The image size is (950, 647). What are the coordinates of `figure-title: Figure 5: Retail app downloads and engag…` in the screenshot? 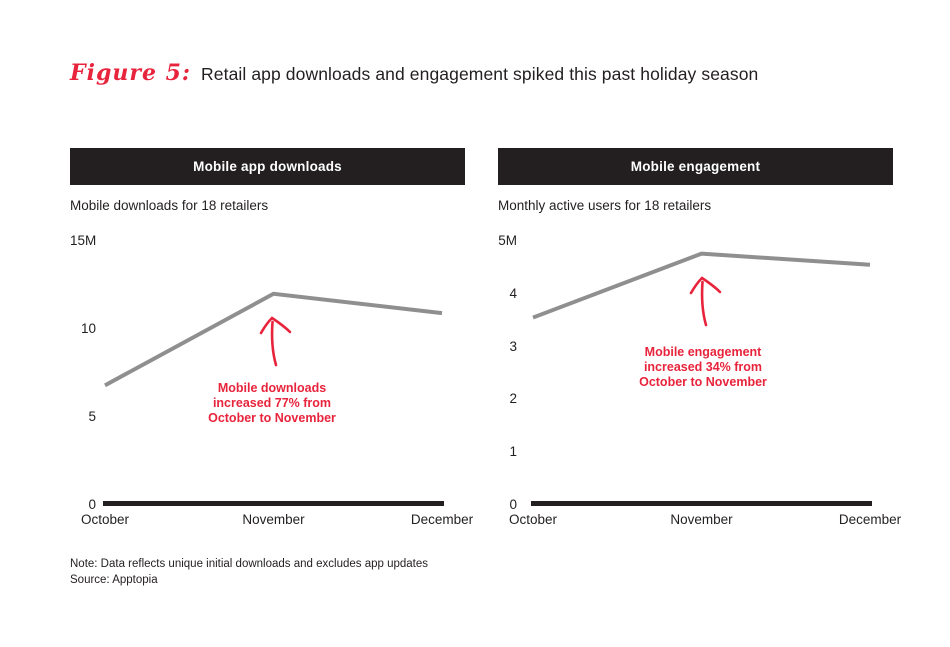 It's located at (414, 73).